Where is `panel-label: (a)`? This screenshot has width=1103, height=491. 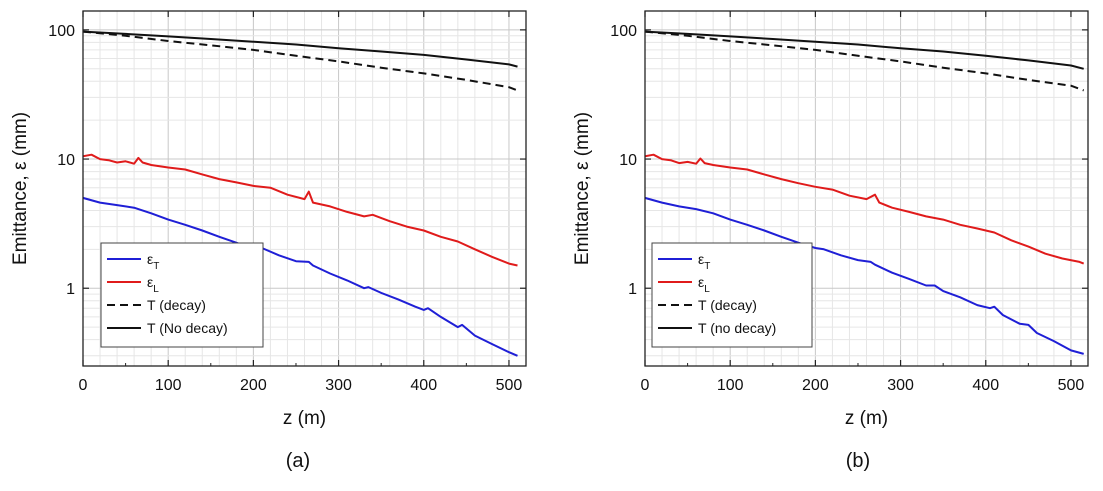
panel-label: (a) is located at coordinates (298, 461).